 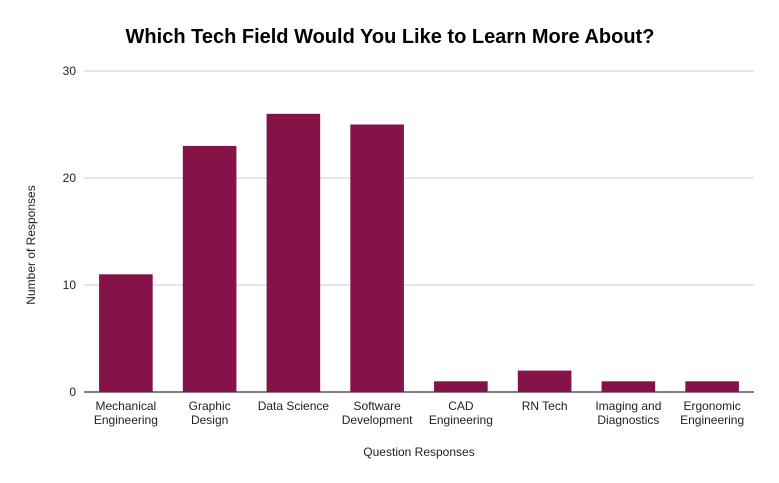 I want to click on x-tick-label: Data Science, so click(x=294, y=406).